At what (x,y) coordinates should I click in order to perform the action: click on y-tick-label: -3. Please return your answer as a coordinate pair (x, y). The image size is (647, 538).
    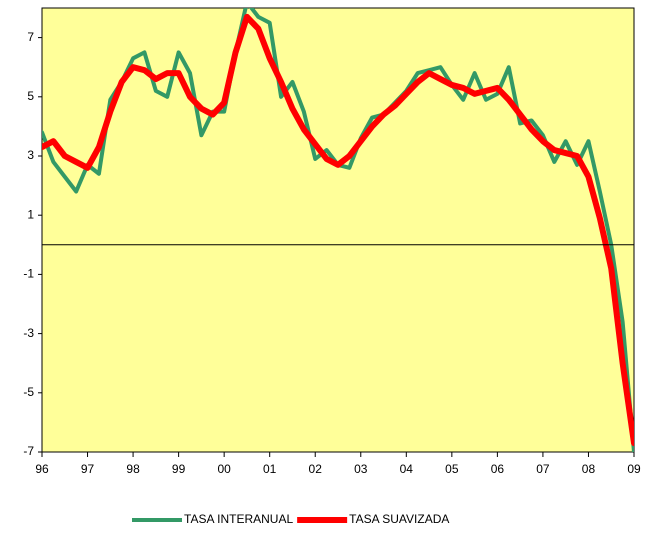
    Looking at the image, I should click on (28, 333).